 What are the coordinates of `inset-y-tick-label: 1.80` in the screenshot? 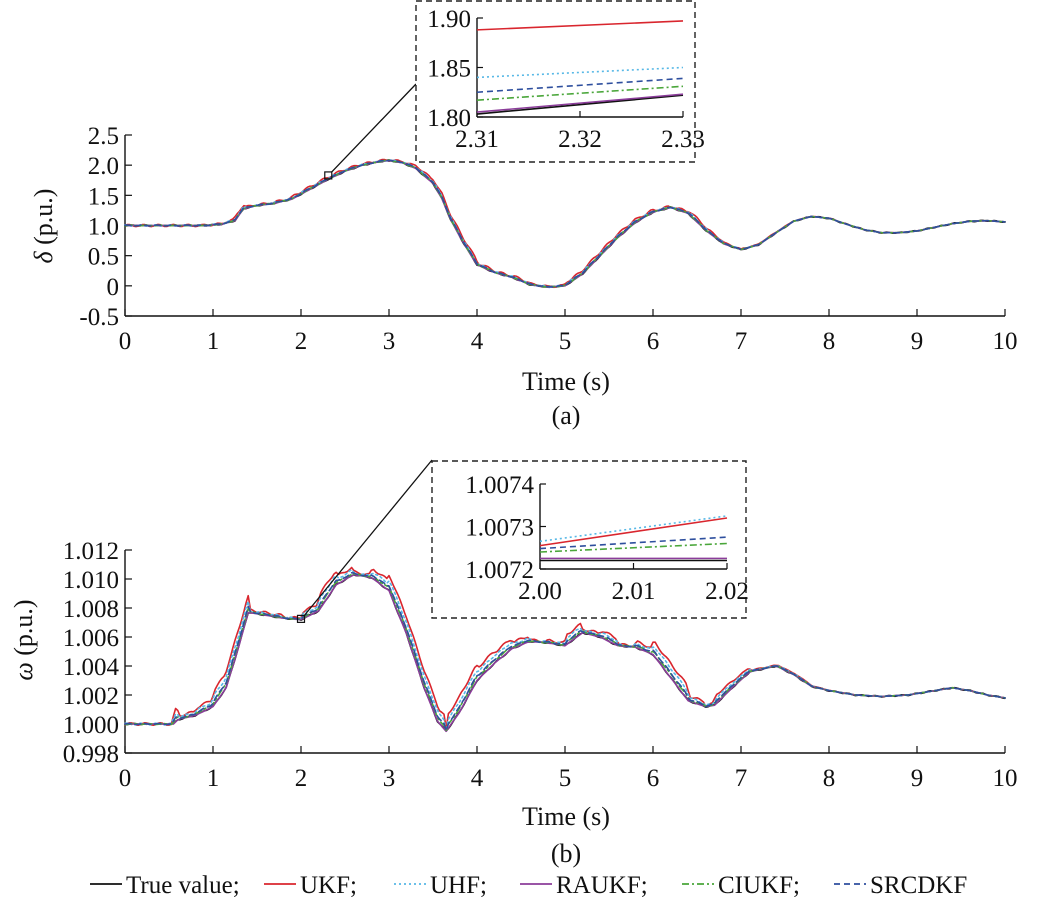 It's located at (449, 118).